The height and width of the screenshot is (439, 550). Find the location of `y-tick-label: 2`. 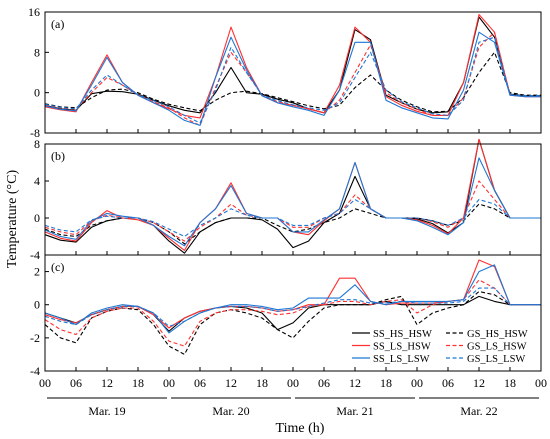

y-tick-label: 2 is located at coordinates (37, 272).